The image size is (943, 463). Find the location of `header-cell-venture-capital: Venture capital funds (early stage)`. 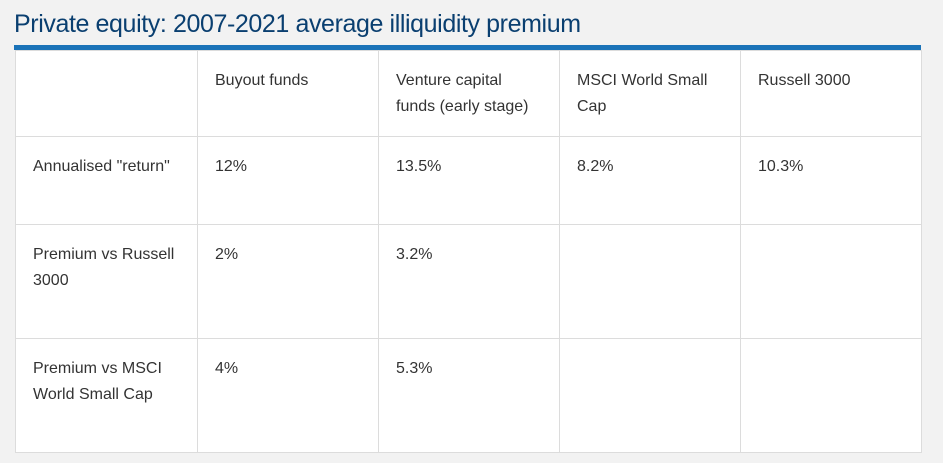

header-cell-venture-capital: Venture capital funds (early stage) is located at coordinates (469, 93).